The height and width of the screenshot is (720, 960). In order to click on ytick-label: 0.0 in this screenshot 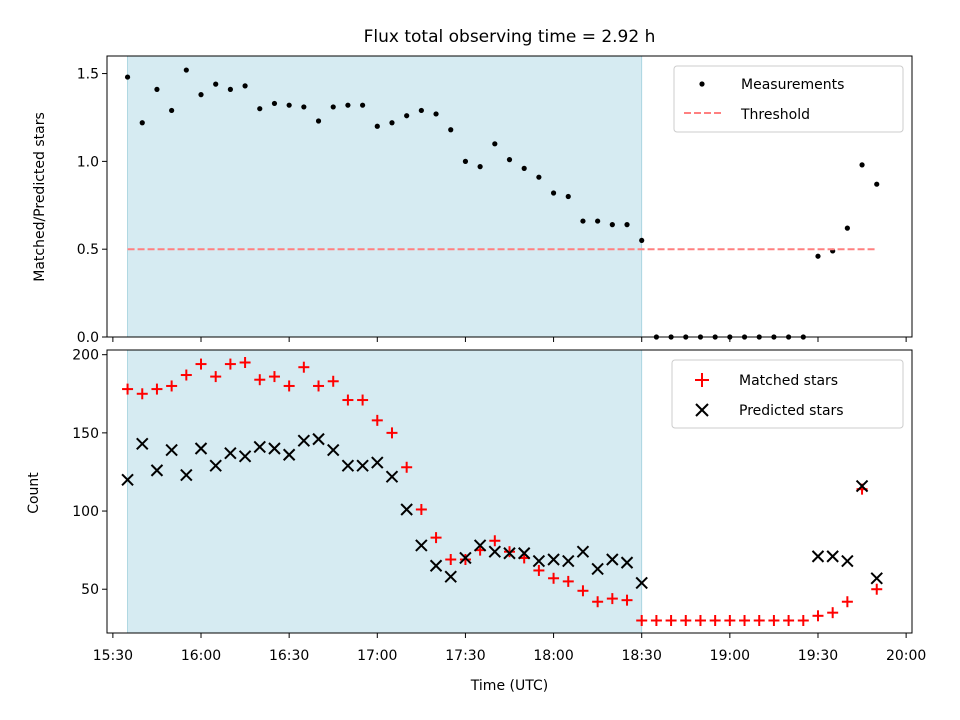, I will do `click(88, 338)`.